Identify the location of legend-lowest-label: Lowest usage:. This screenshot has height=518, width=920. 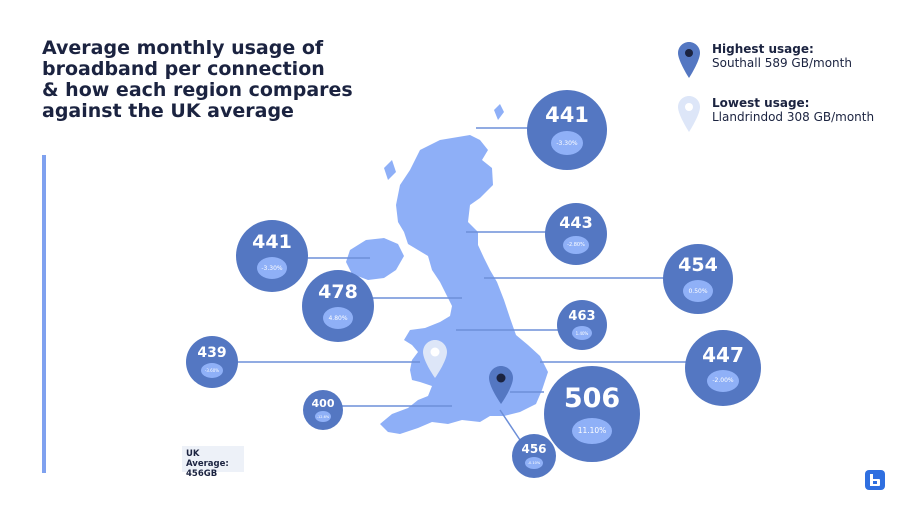
(761, 103).